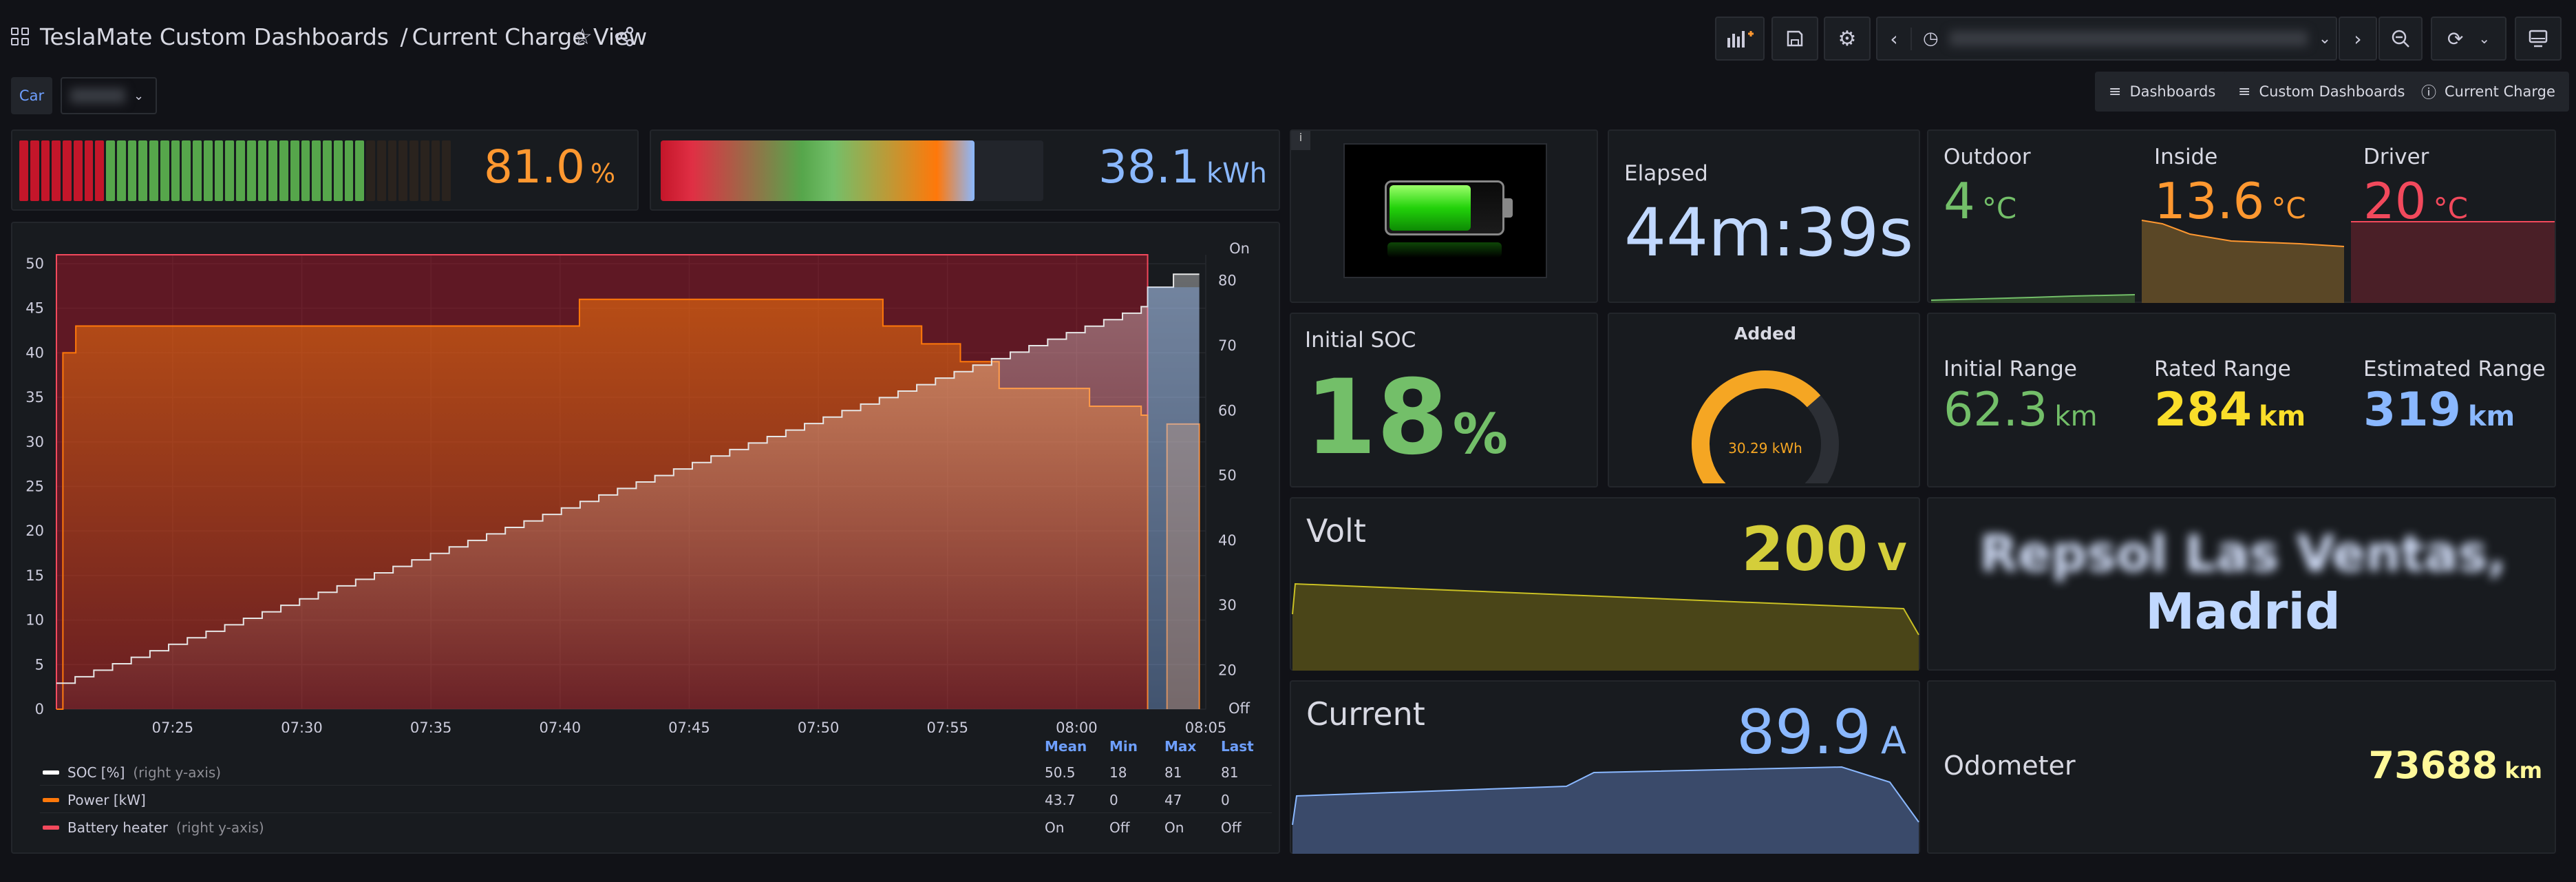 Image resolution: width=2576 pixels, height=882 pixels. I want to click on x-axis-tick: 07:45, so click(689, 726).